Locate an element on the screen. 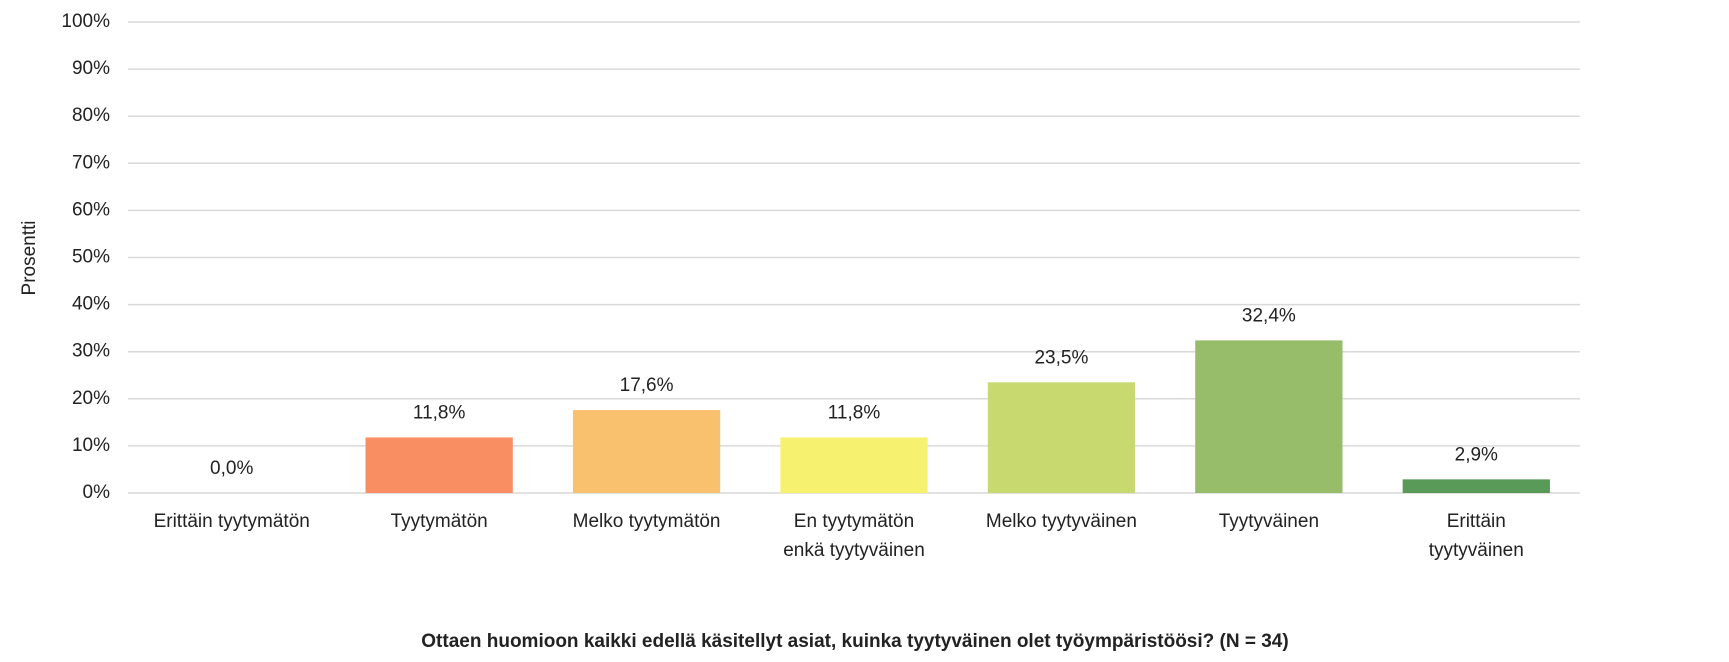 Image resolution: width=1729 pixels, height=662 pixels. y-tick-label: 70% is located at coordinates (91, 162).